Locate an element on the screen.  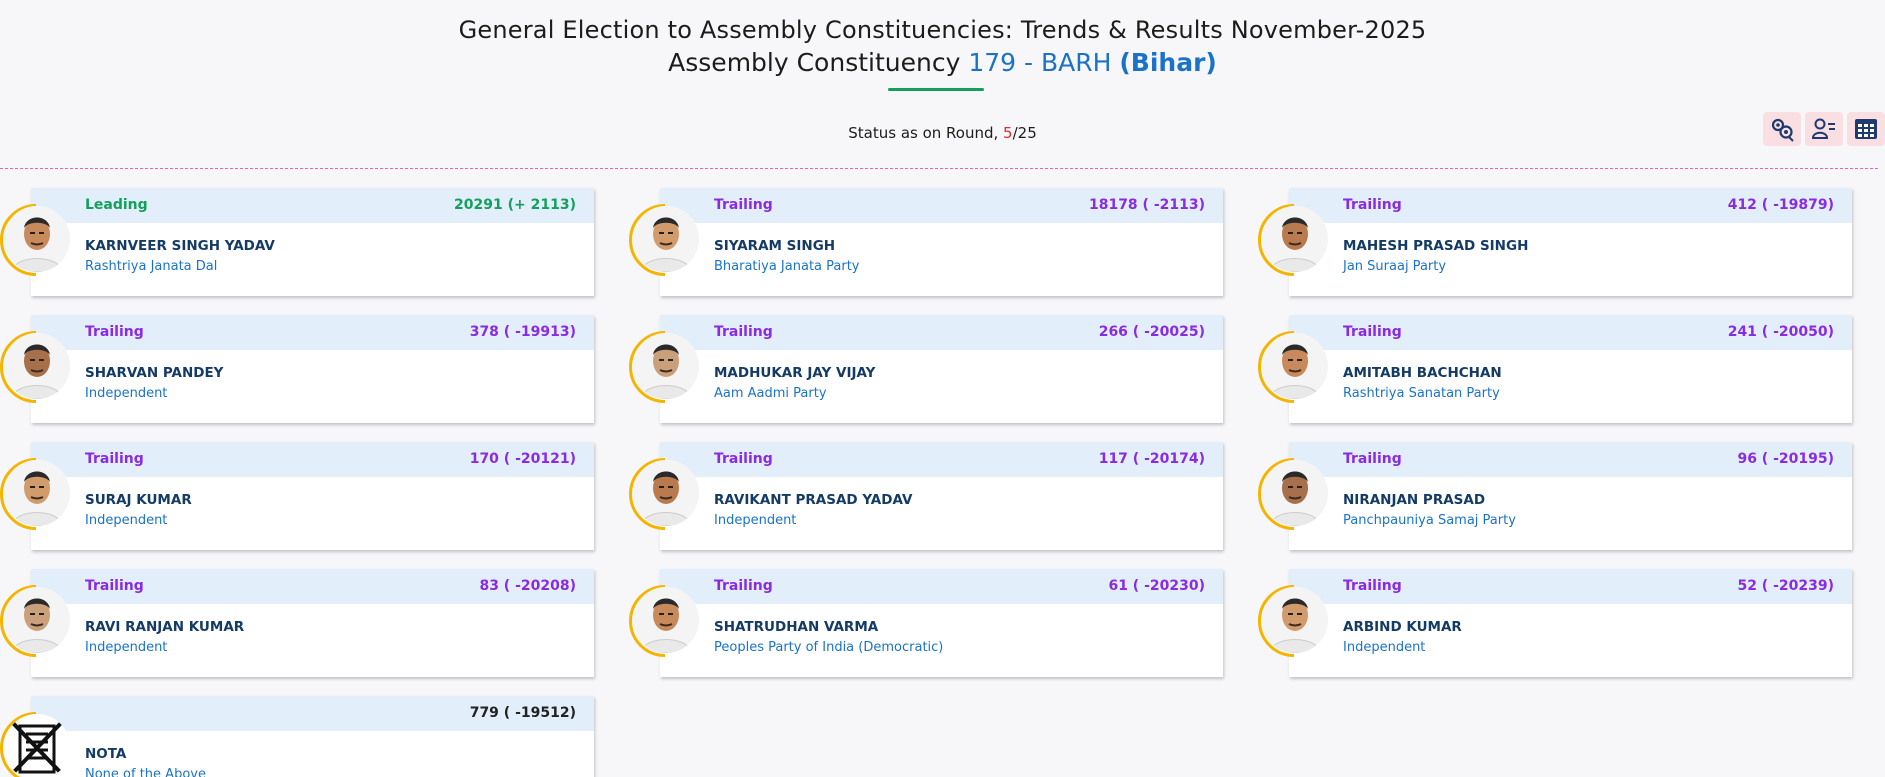
nota-card: 779 ( -19512) NOTA None of the Above is located at coordinates (297, 736).